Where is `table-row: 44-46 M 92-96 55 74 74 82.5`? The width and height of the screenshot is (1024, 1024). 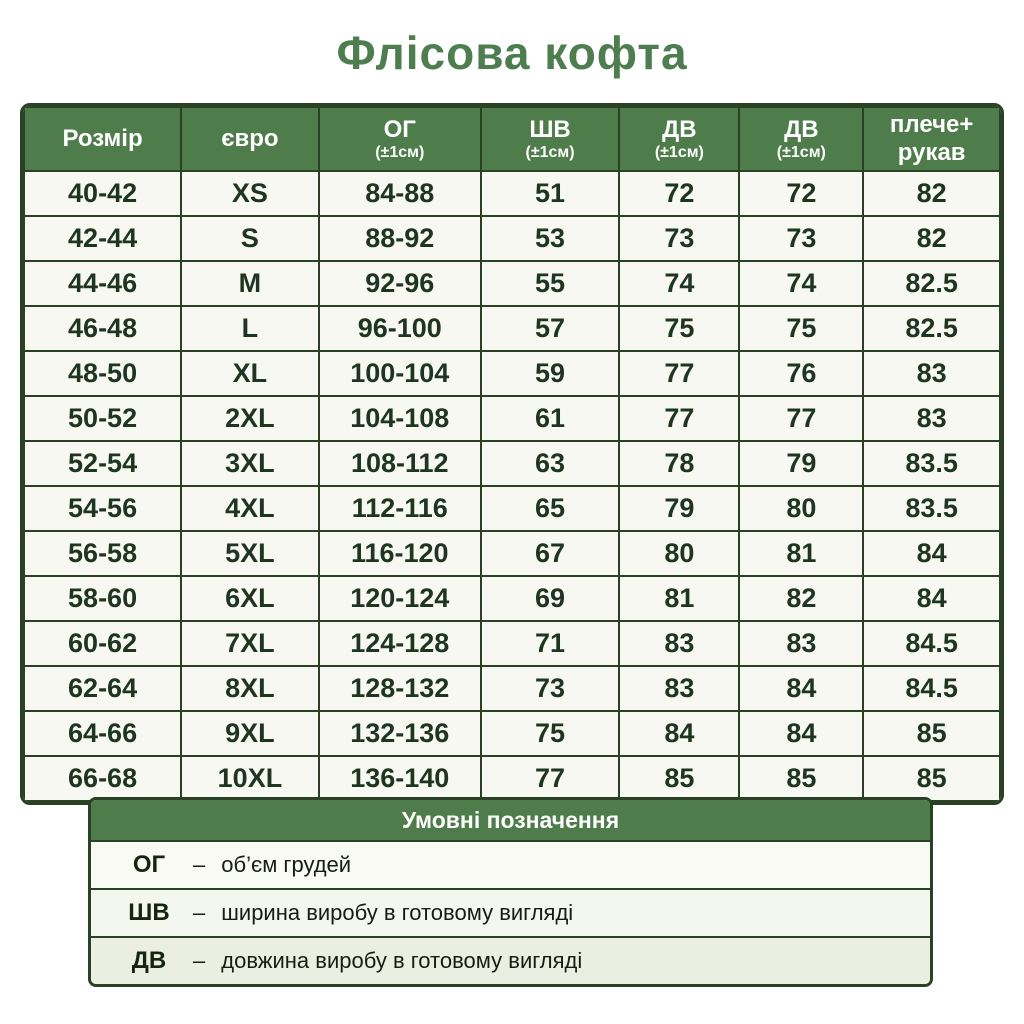 table-row: 44-46 M 92-96 55 74 74 82.5 is located at coordinates (512, 283).